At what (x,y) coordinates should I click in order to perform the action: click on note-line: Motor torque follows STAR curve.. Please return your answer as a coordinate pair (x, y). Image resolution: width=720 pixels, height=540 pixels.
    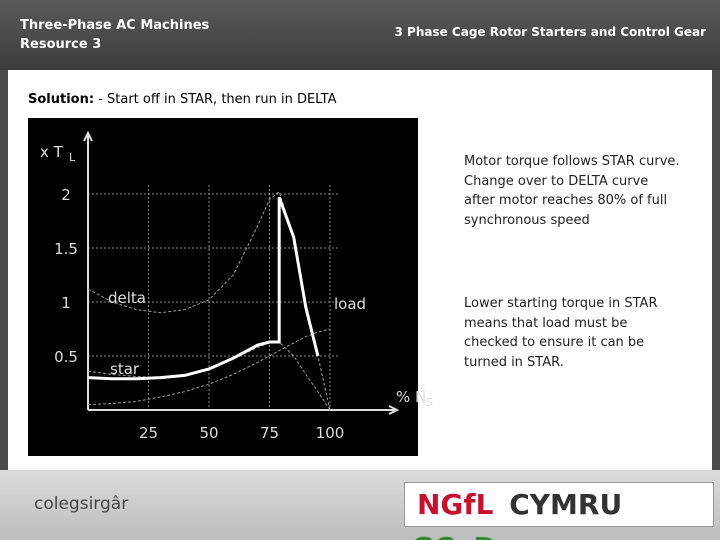
    Looking at the image, I should click on (572, 161).